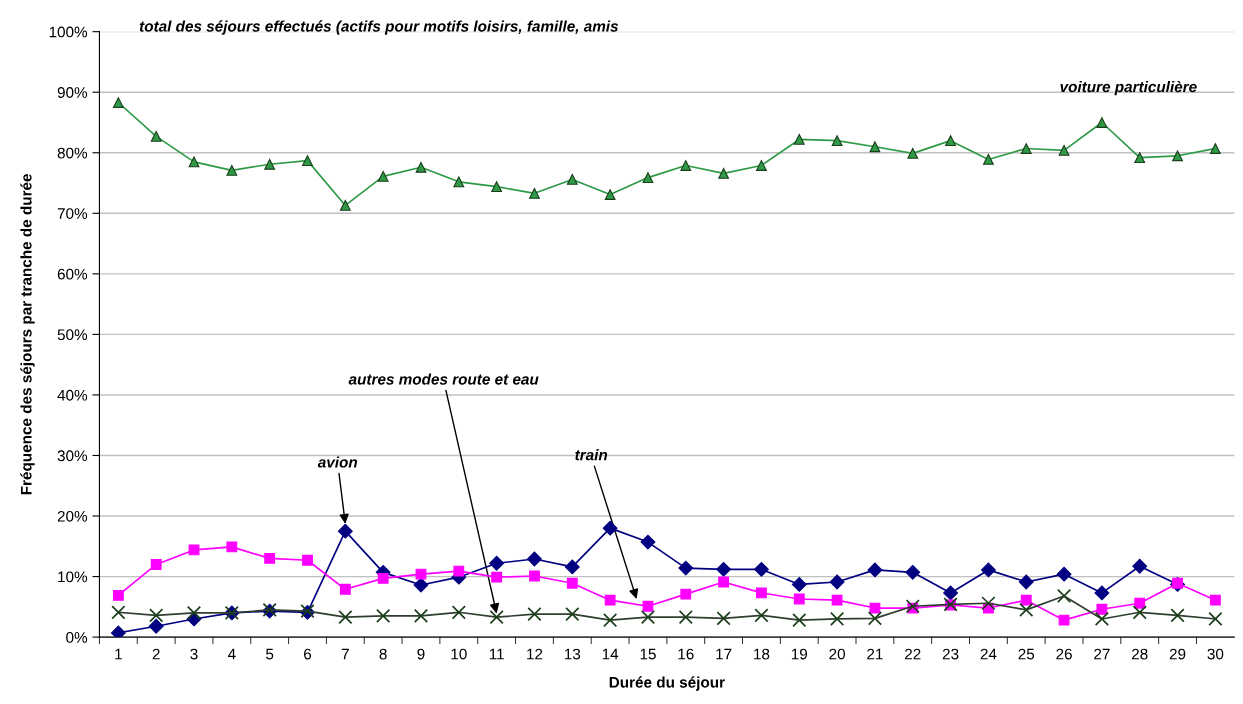 Image resolution: width=1243 pixels, height=704 pixels. What do you see at coordinates (1064, 654) in the screenshot?
I see `x-tick-label: 26` at bounding box center [1064, 654].